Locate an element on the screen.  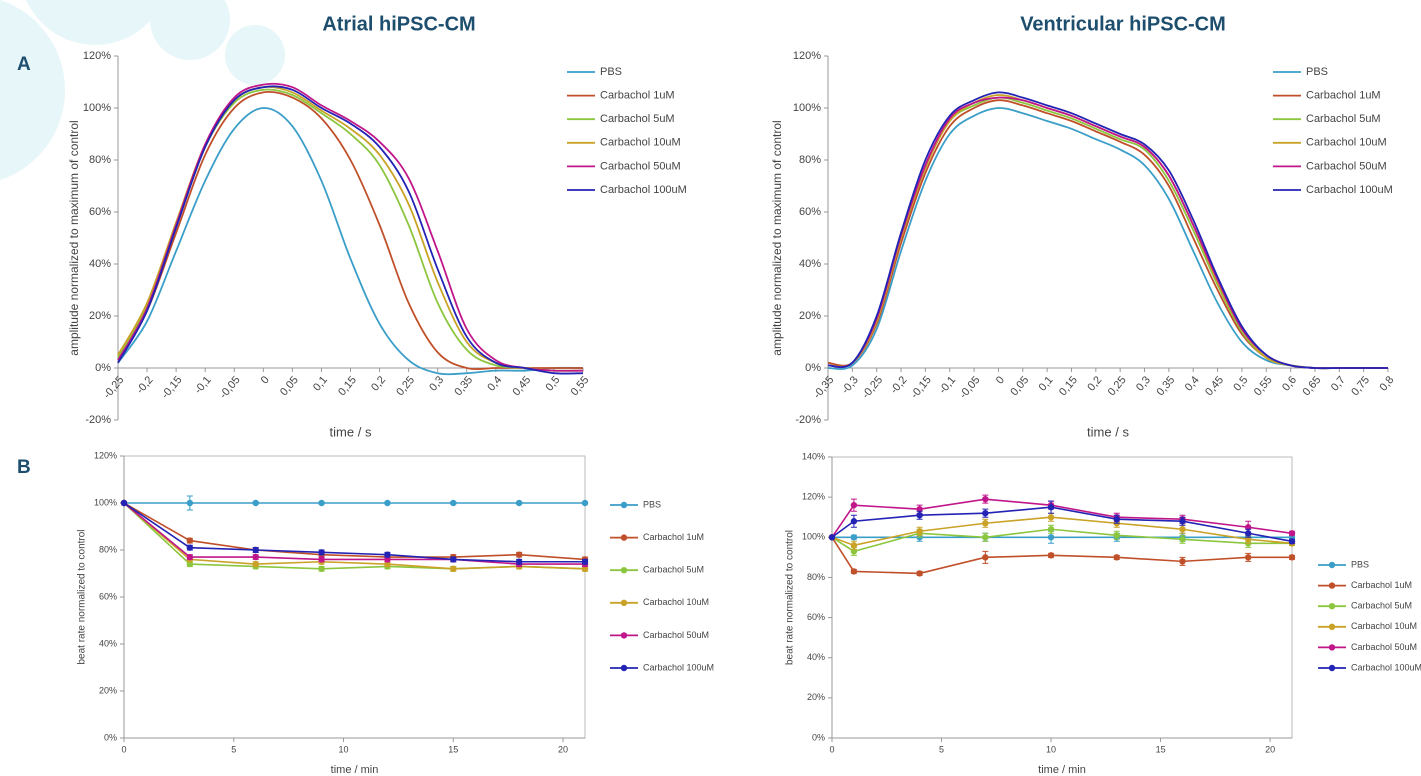
x-tick-label: -0,2 is located at coordinates (144, 385).